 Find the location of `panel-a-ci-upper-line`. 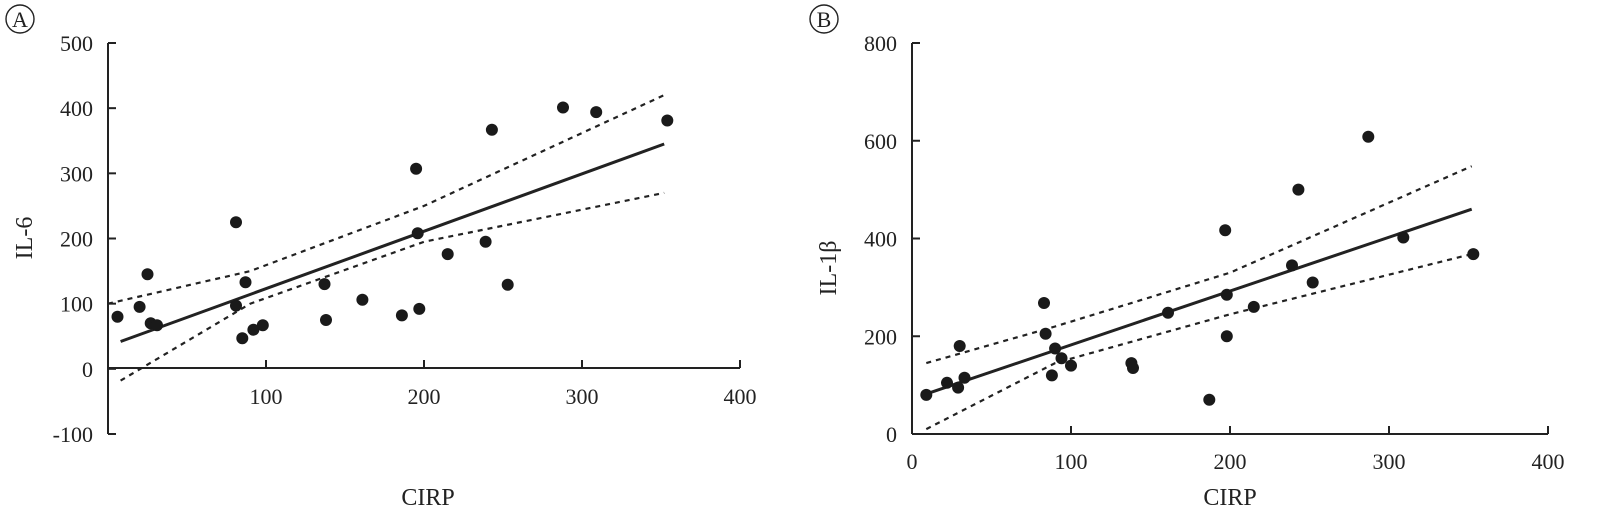

panel-a-ci-upper-line is located at coordinates (386, 199).